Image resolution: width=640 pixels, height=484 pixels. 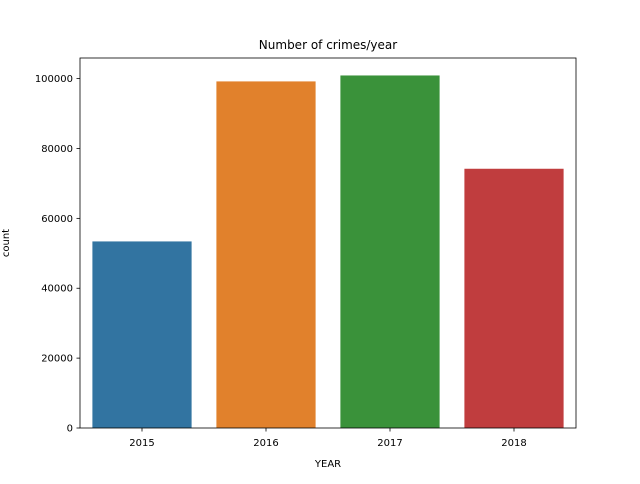 I want to click on x-axis-label: YEAR, so click(x=327, y=464).